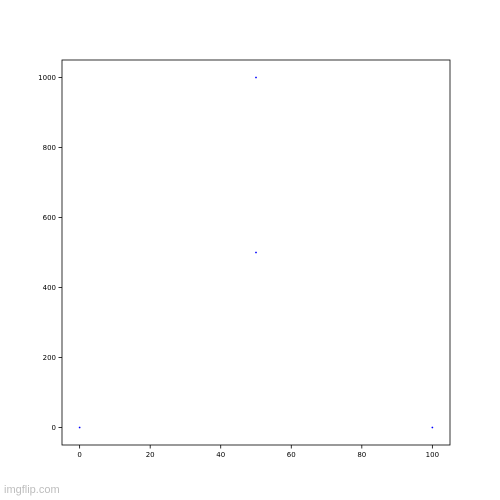 Image resolution: width=500 pixels, height=500 pixels. Describe the element at coordinates (150, 455) in the screenshot. I see `x-tick-label: 20` at that location.